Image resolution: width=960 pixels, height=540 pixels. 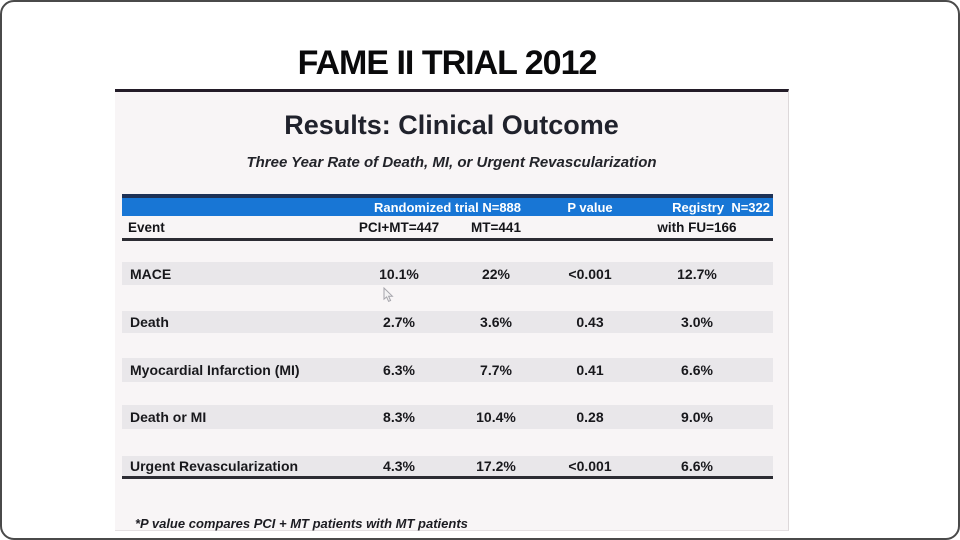 I want to click on cell-pci-mt: 6.3%, so click(x=399, y=370).